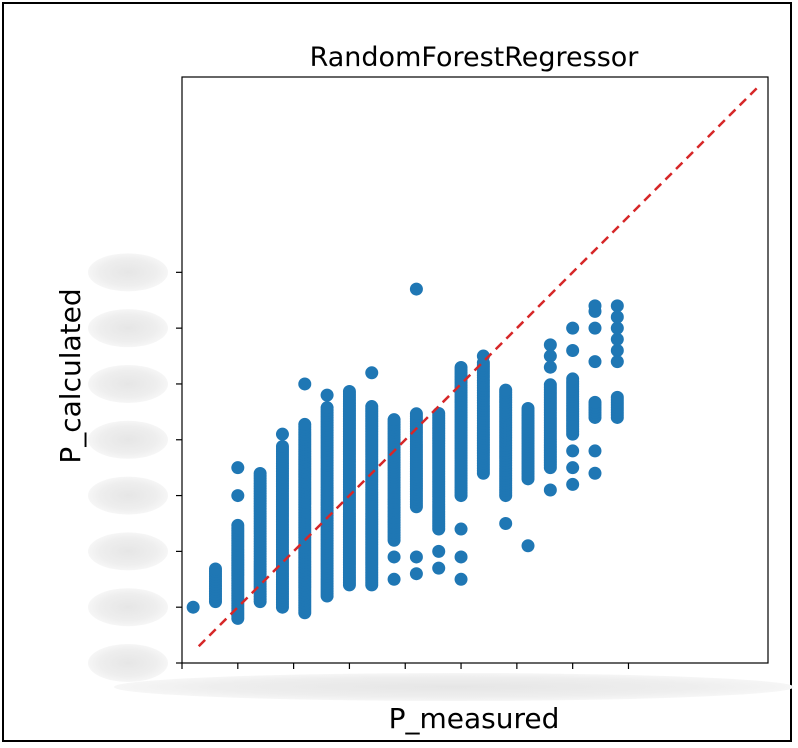 The image size is (798, 748). I want to click on x-axis-label: P_measured, so click(474, 718).